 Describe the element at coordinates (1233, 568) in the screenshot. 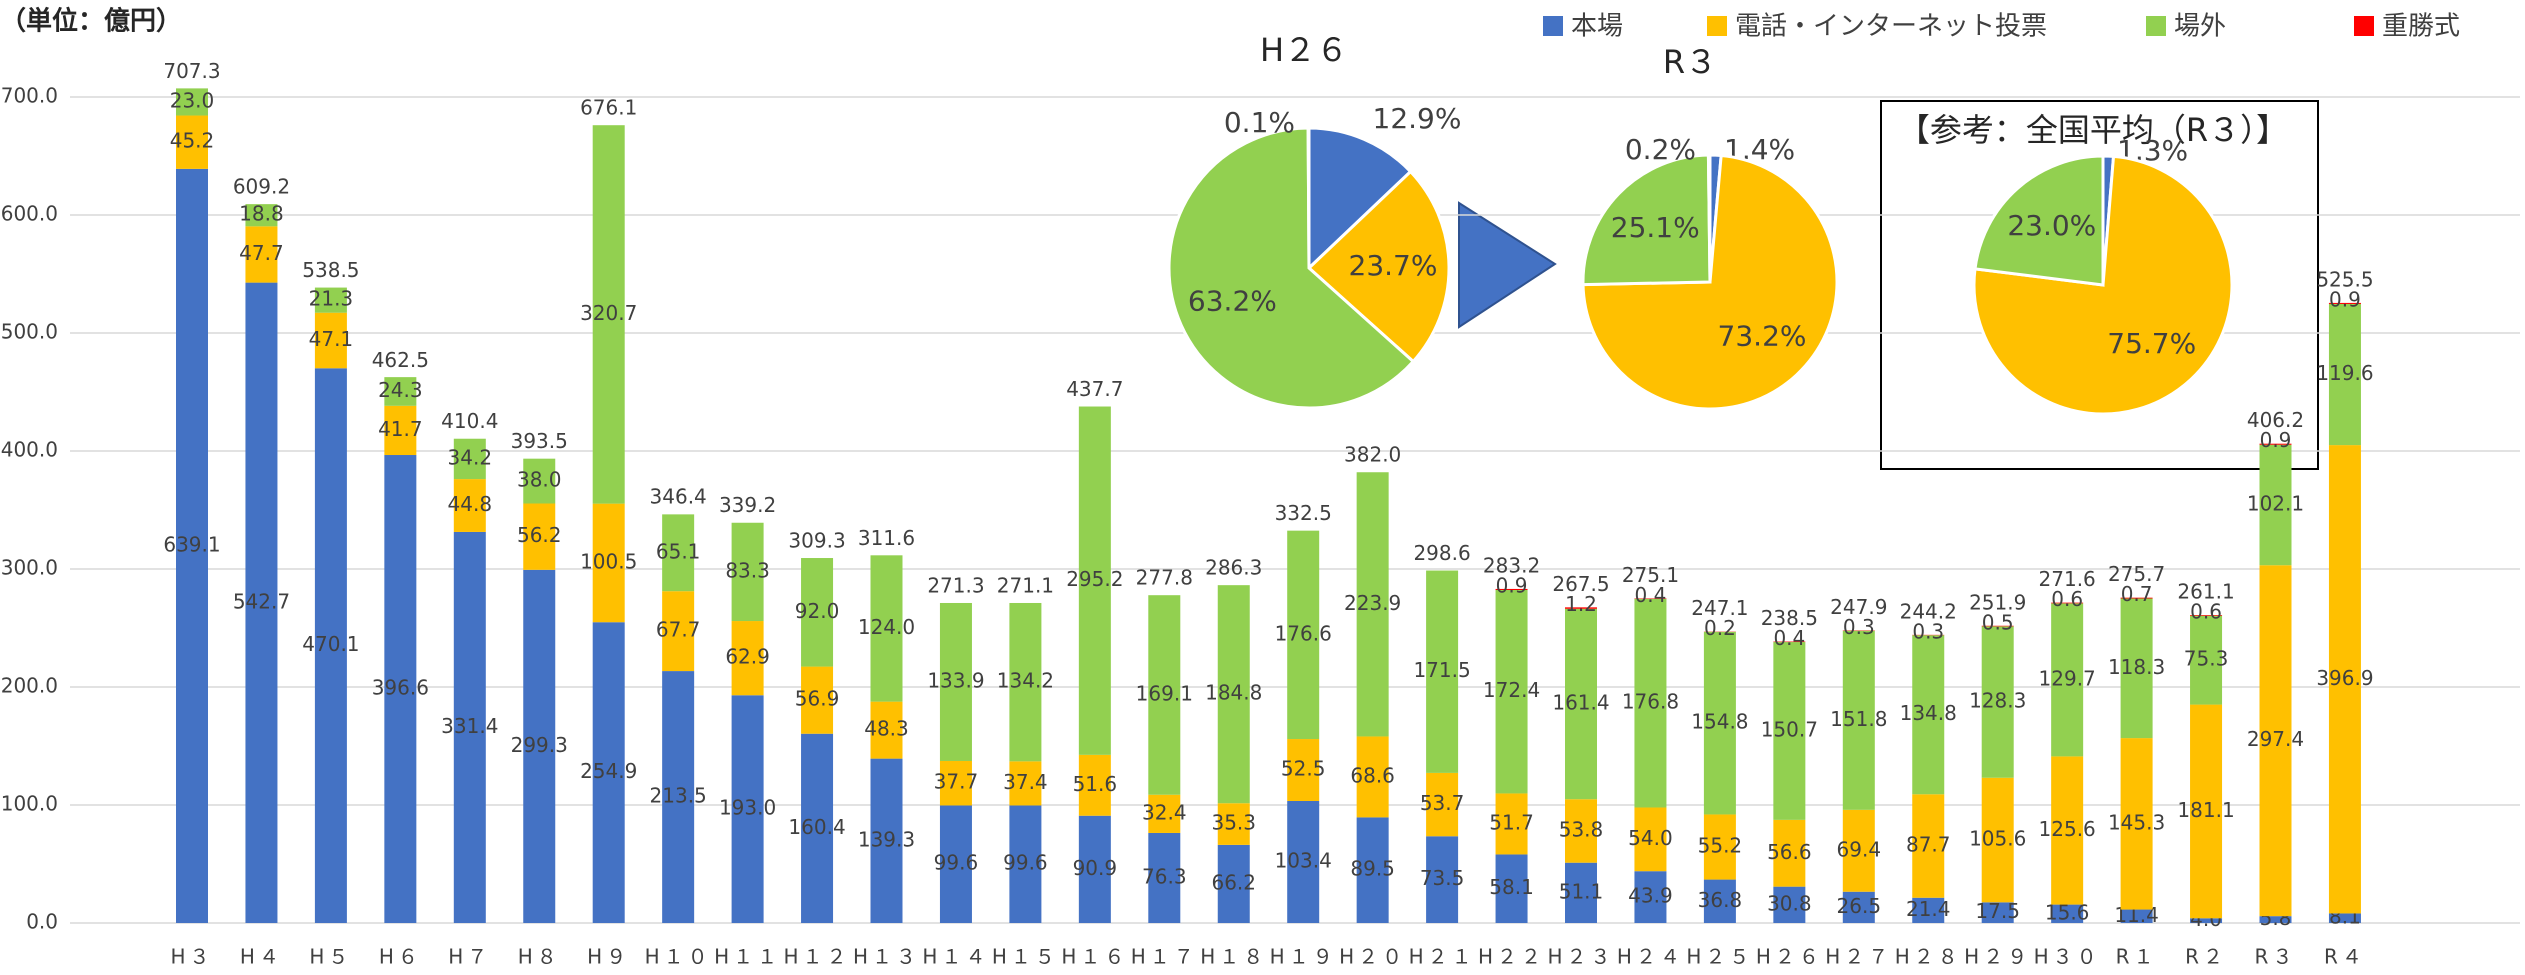

I see `total-label: 286.3` at that location.